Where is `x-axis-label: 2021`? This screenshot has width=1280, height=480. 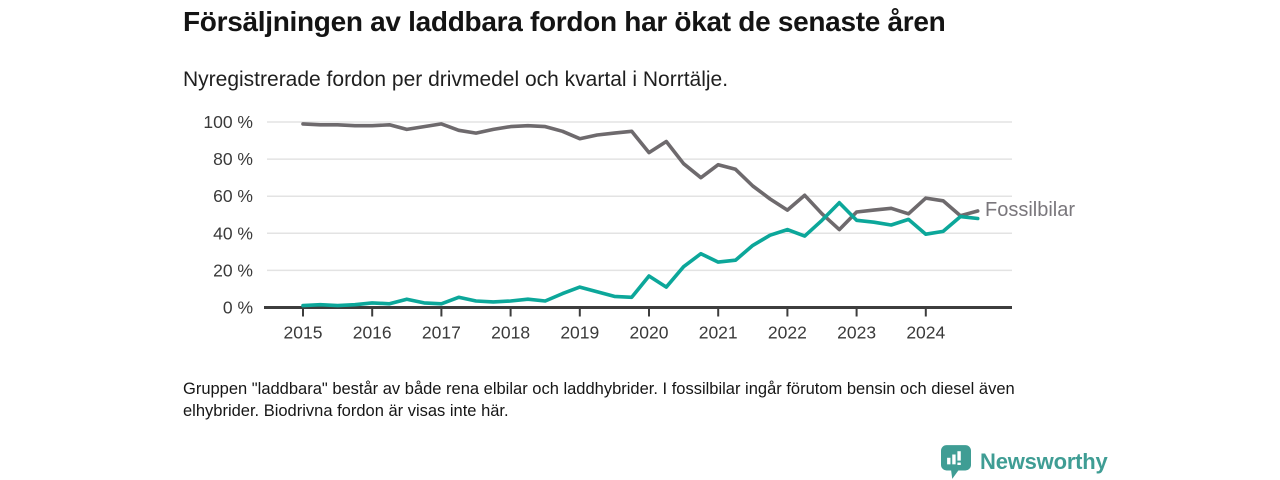
x-axis-label: 2021 is located at coordinates (718, 333).